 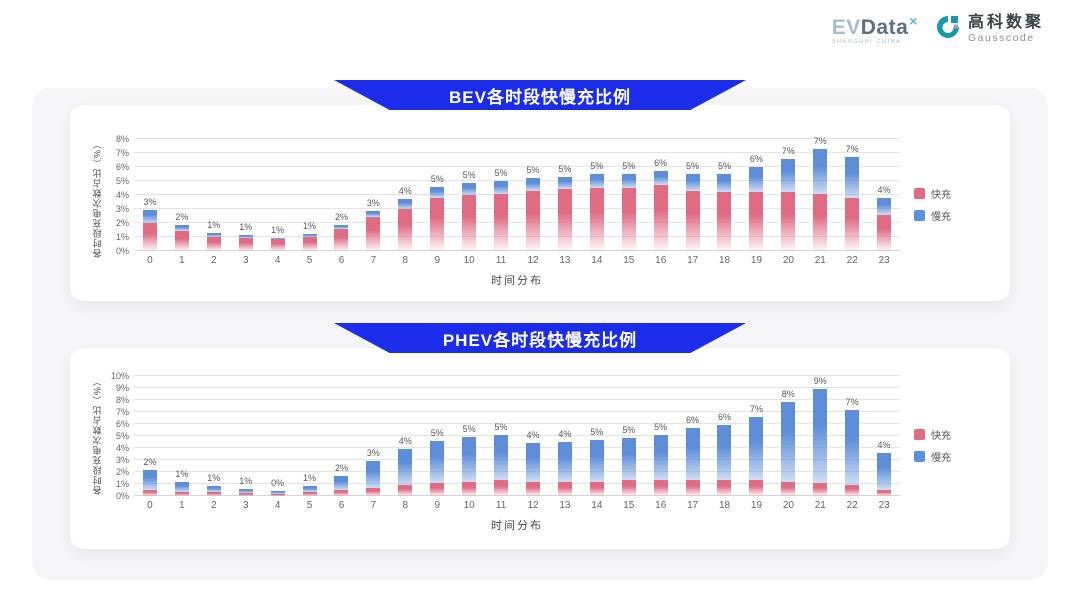 I want to click on x-tick-label: 4, so click(x=277, y=260).